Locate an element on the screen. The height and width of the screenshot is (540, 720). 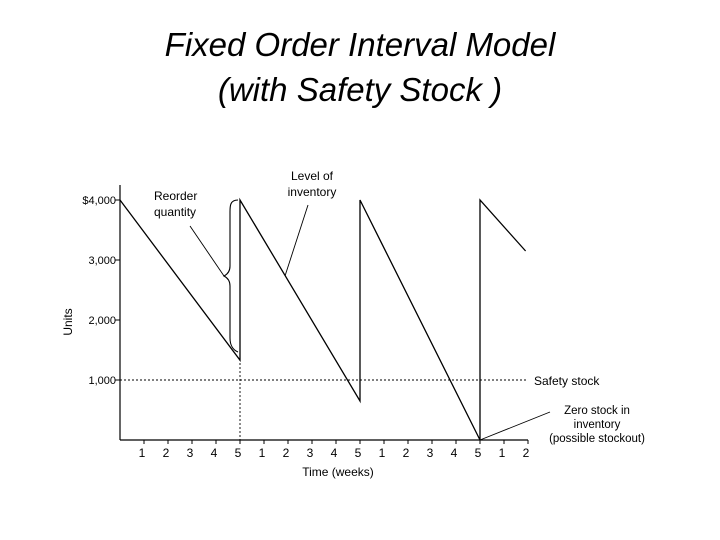
reorder-quantity-label: Reorder quantity is located at coordinates (175, 204).